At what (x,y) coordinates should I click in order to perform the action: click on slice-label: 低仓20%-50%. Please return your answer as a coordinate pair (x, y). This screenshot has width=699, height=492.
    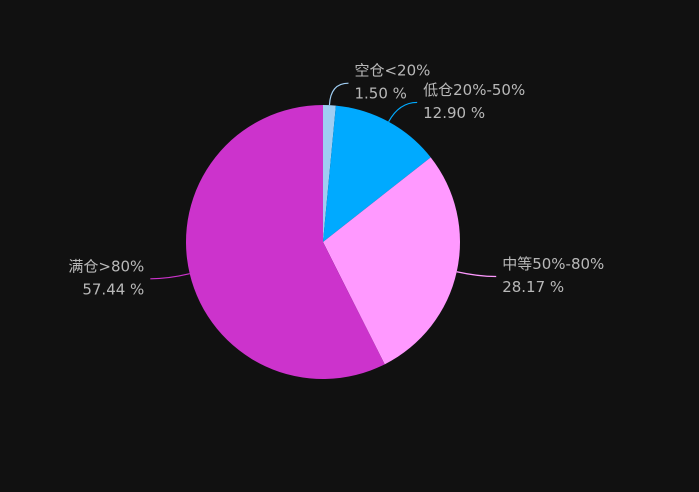
    Looking at the image, I should click on (474, 90).